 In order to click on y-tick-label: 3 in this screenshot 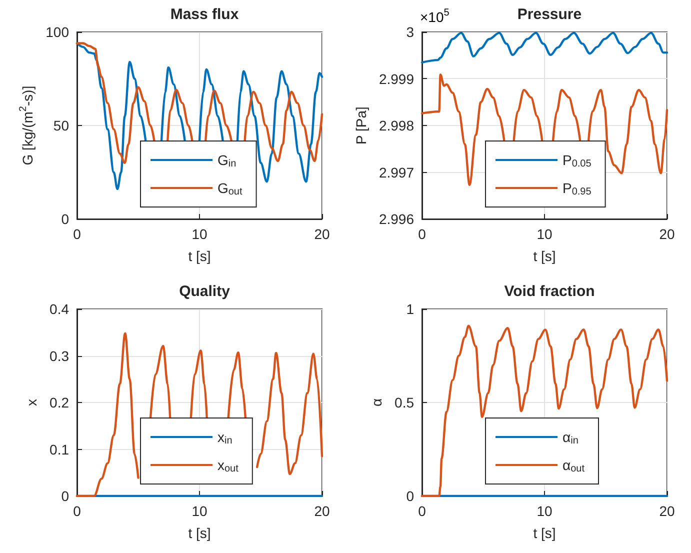, I will do `click(410, 32)`.